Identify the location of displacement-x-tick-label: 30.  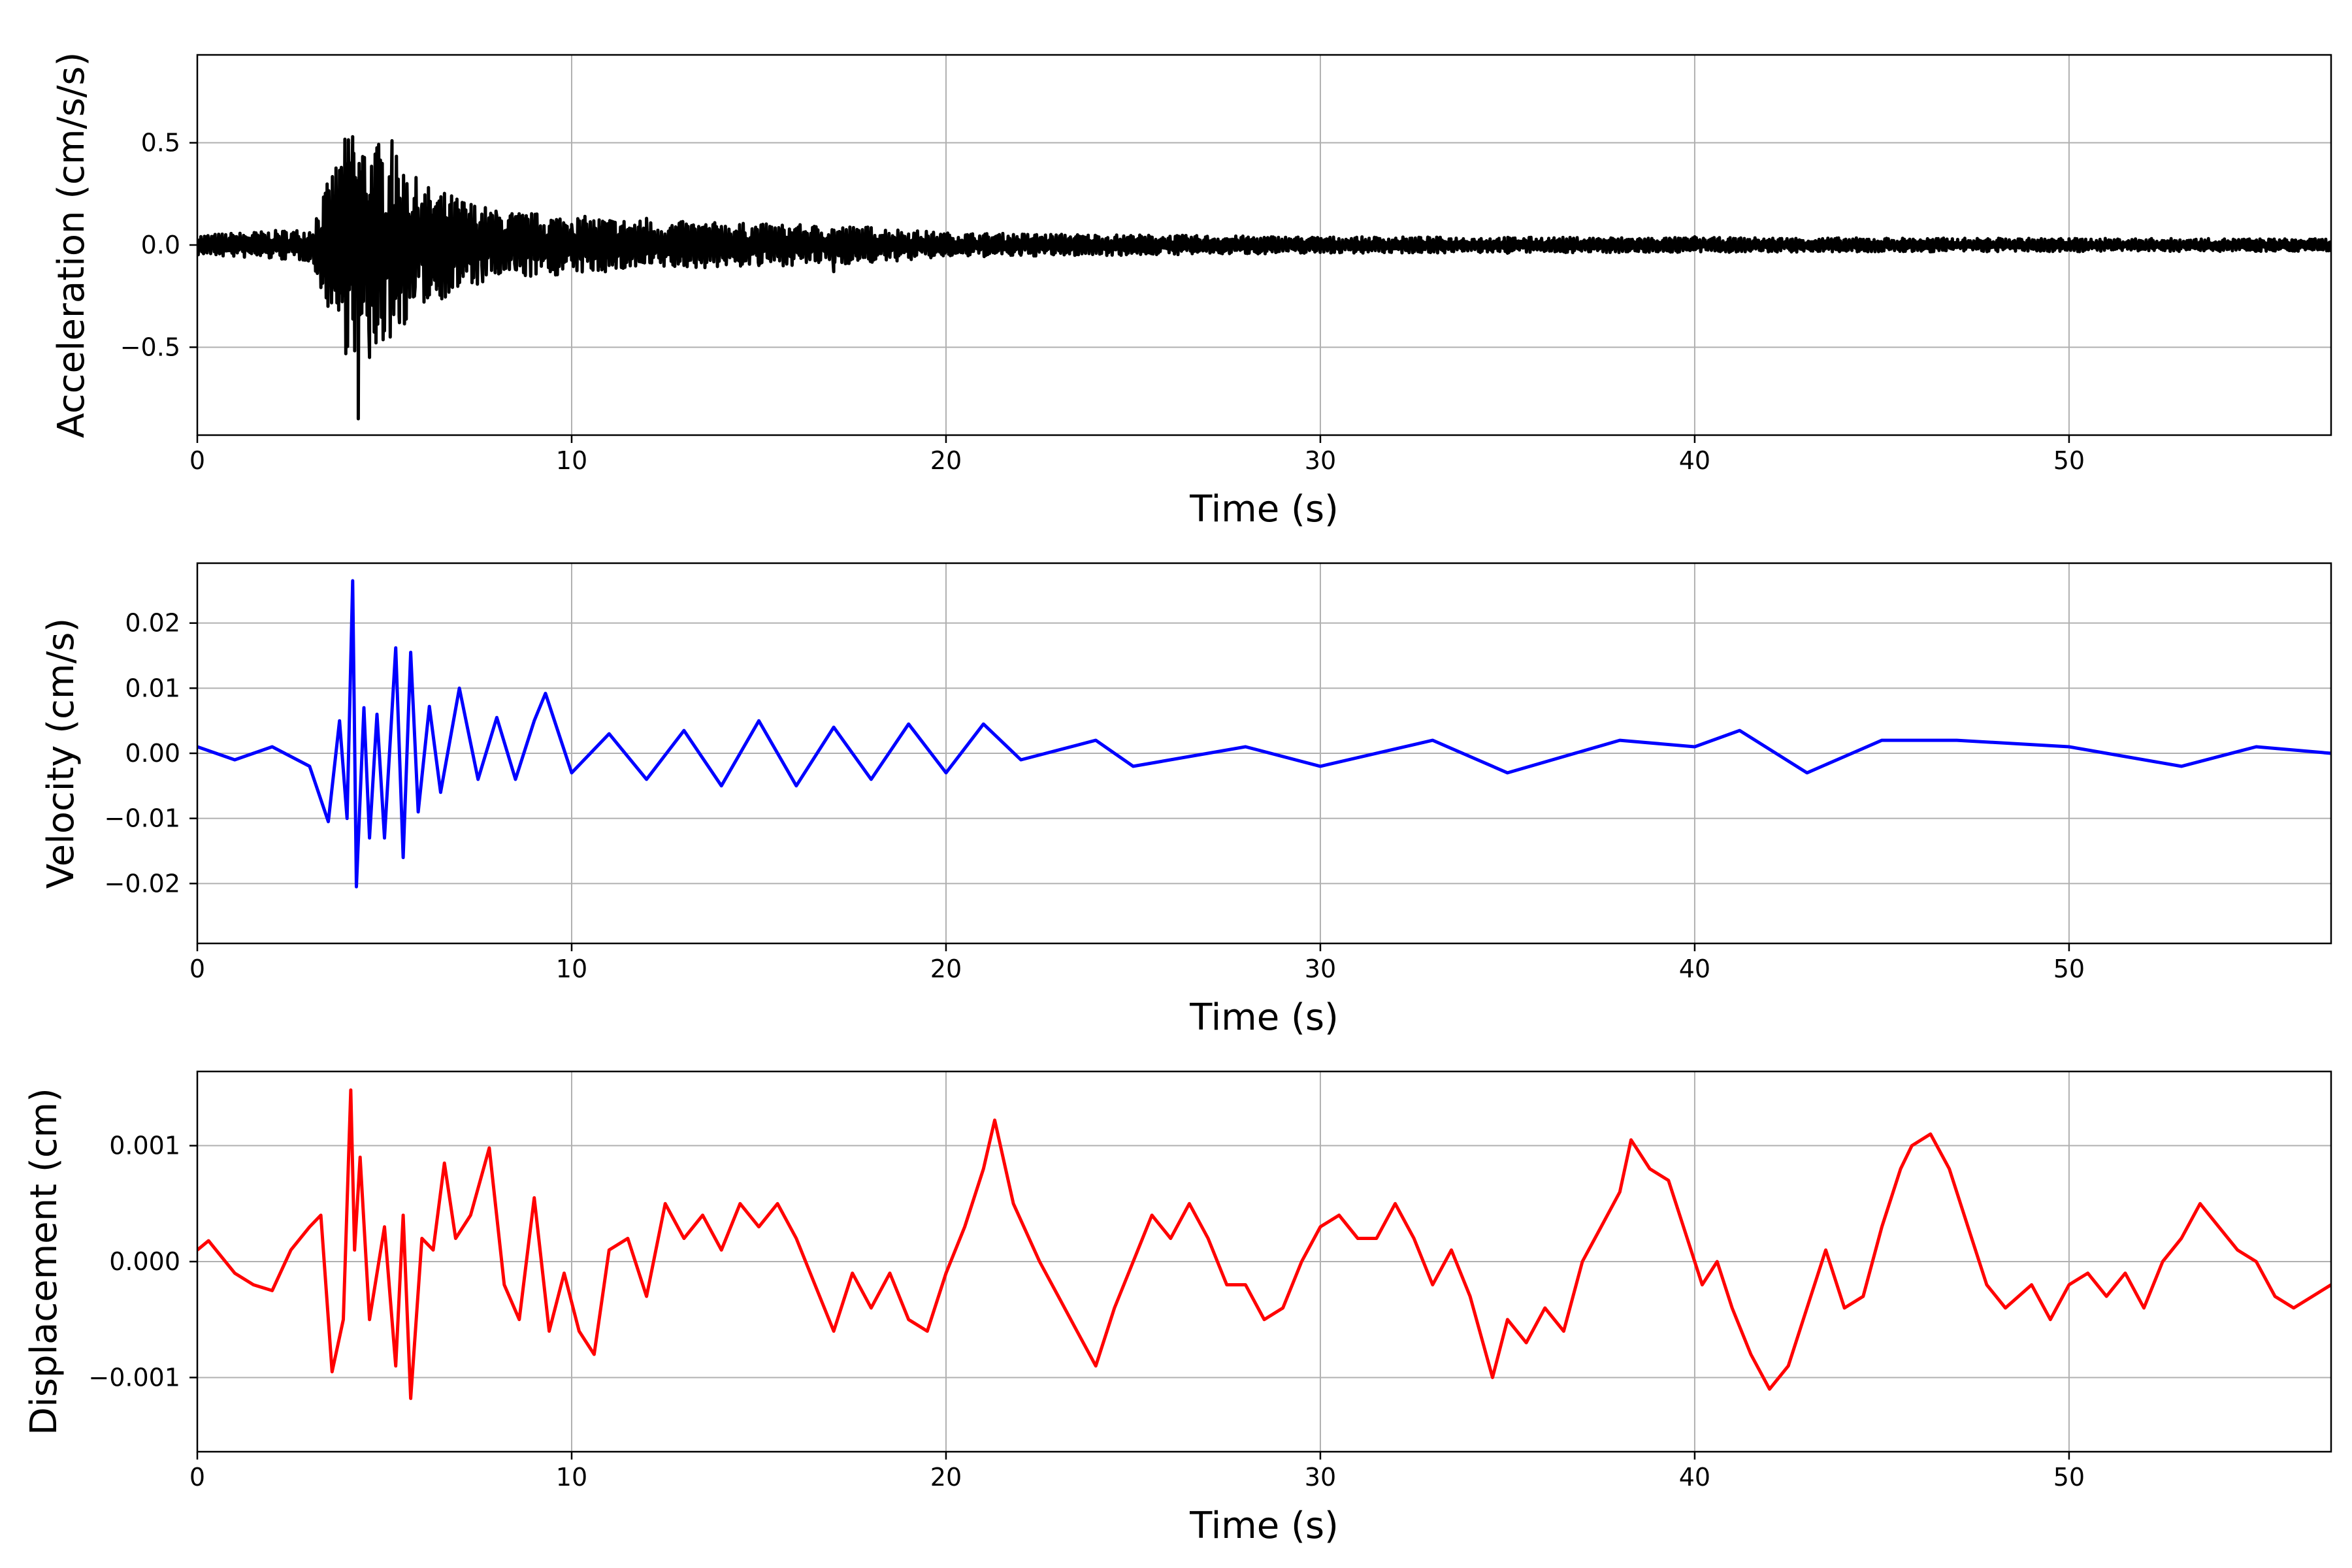
(1320, 1477).